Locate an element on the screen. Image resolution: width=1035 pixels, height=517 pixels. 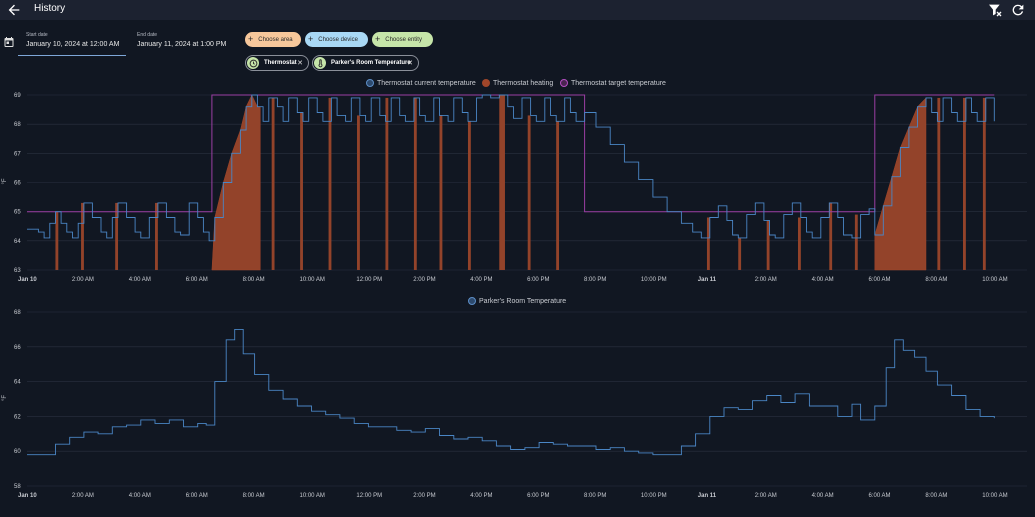
choose-device-button: + Choose device is located at coordinates (336, 39).